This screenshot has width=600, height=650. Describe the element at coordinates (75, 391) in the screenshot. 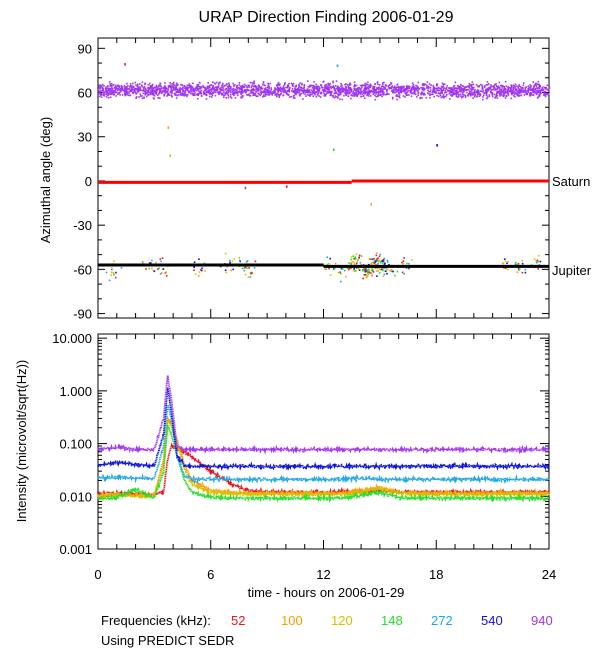

I see `intensity-y-tick-label: 1.000` at that location.